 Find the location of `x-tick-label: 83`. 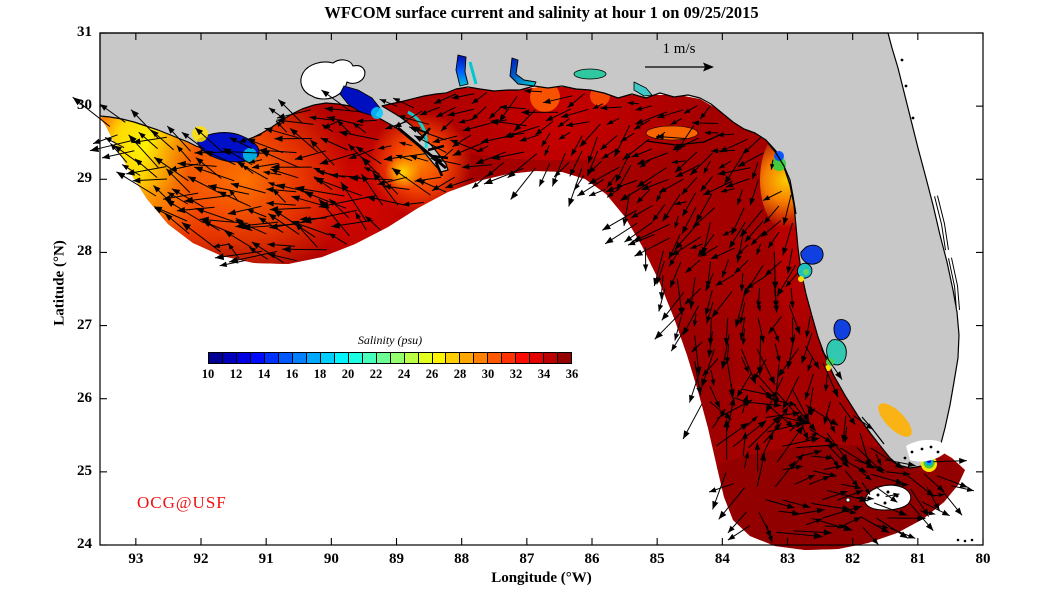

x-tick-label: 83 is located at coordinates (787, 559).